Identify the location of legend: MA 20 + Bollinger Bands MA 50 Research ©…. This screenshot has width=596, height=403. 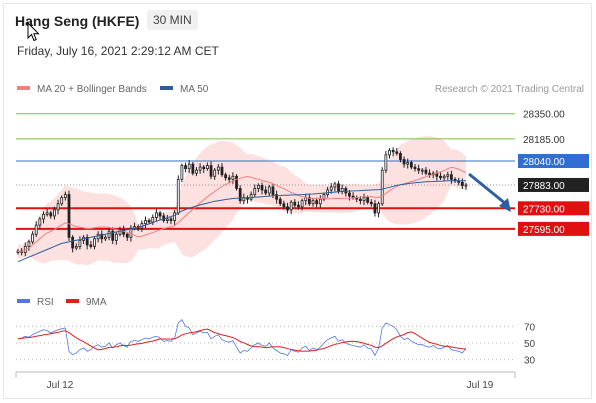
(300, 89).